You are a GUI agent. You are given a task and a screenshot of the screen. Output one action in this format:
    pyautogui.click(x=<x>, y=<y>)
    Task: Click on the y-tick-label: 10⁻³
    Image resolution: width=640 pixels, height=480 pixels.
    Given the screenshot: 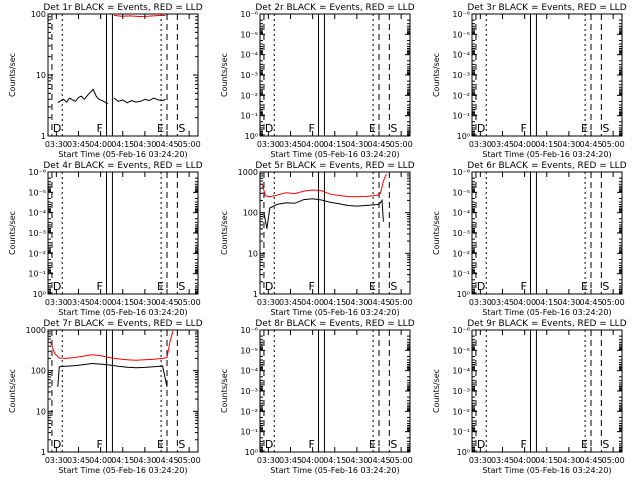 What is the action you would take?
    pyautogui.click(x=249, y=75)
    